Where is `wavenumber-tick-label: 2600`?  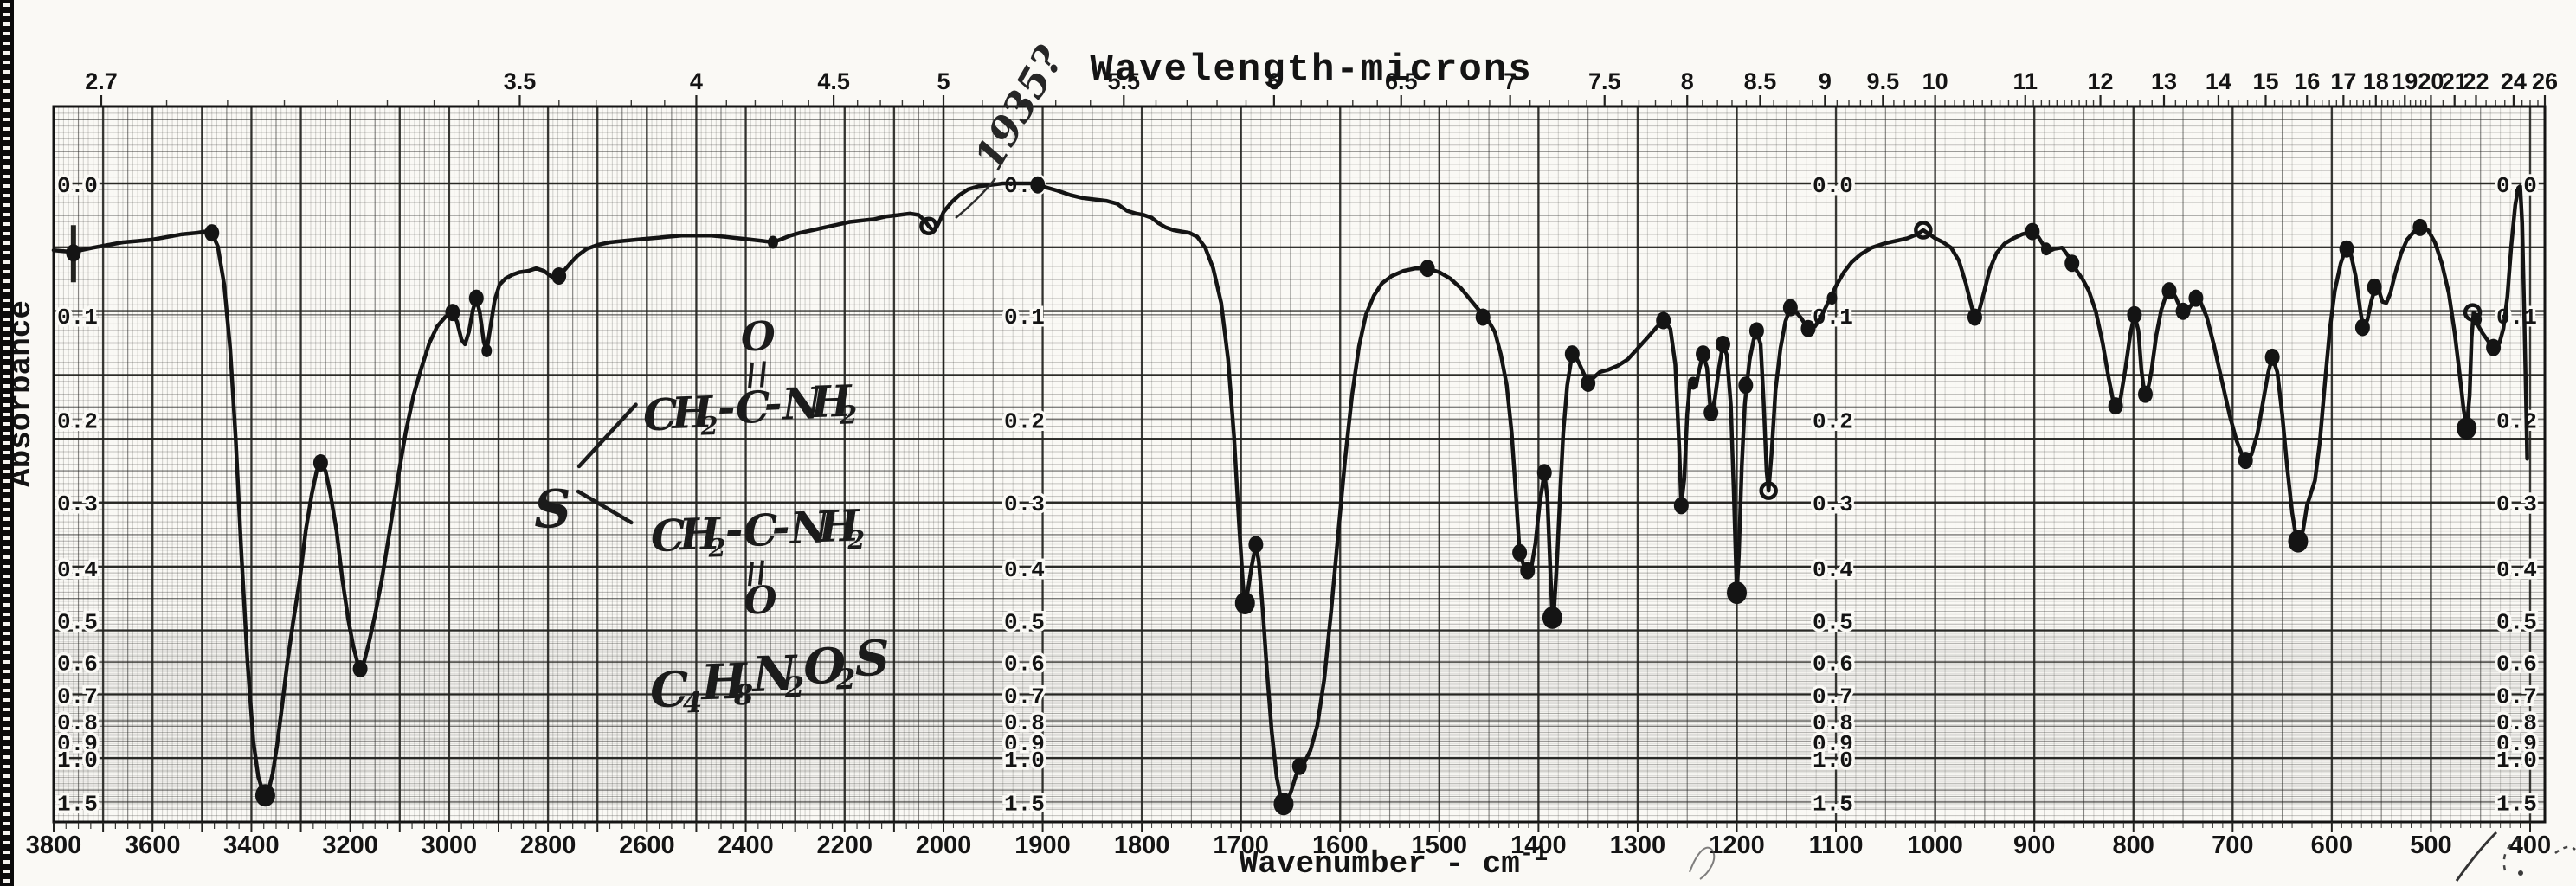
wavenumber-tick-label: 2600 is located at coordinates (647, 845).